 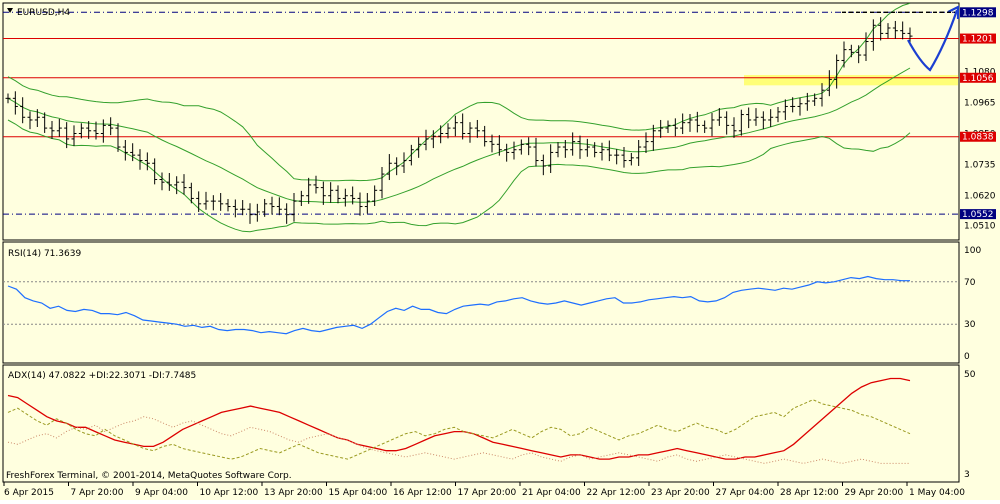 What do you see at coordinates (972, 251) in the screenshot?
I see `rsi-axis-tick: 100` at bounding box center [972, 251].